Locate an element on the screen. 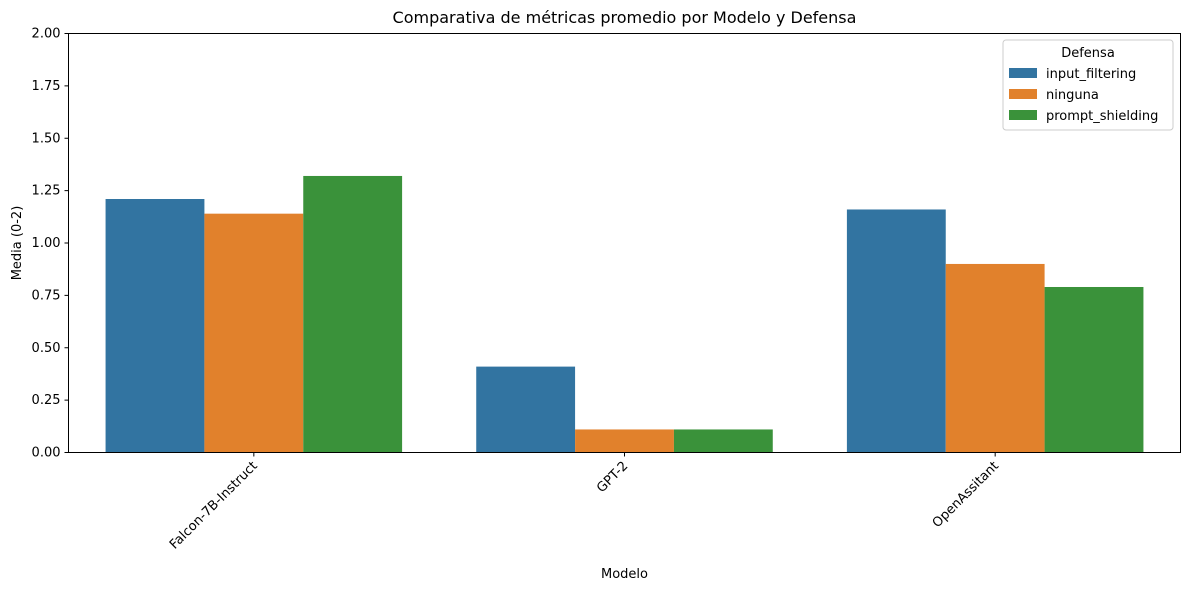 The image size is (1189, 590). bar-prompt_shielding-falcon-7b-instruct is located at coordinates (353, 314).